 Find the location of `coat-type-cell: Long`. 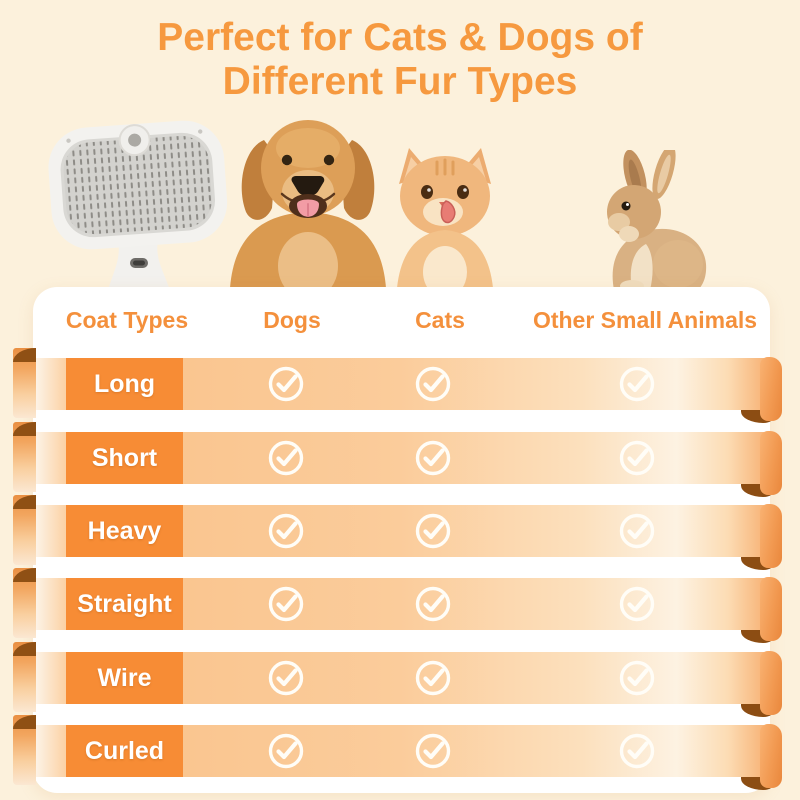

coat-type-cell: Long is located at coordinates (124, 384).